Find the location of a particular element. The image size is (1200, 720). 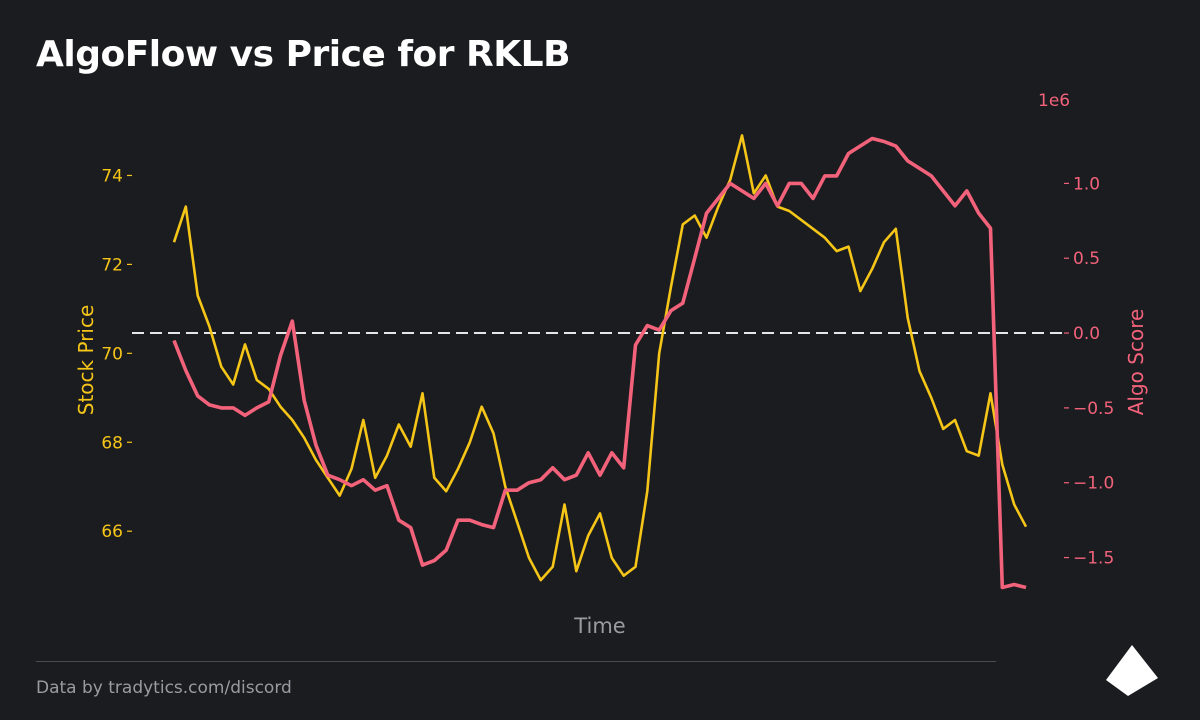

chart-title: AlgoFlow vs Price for RKLB is located at coordinates (303, 54).